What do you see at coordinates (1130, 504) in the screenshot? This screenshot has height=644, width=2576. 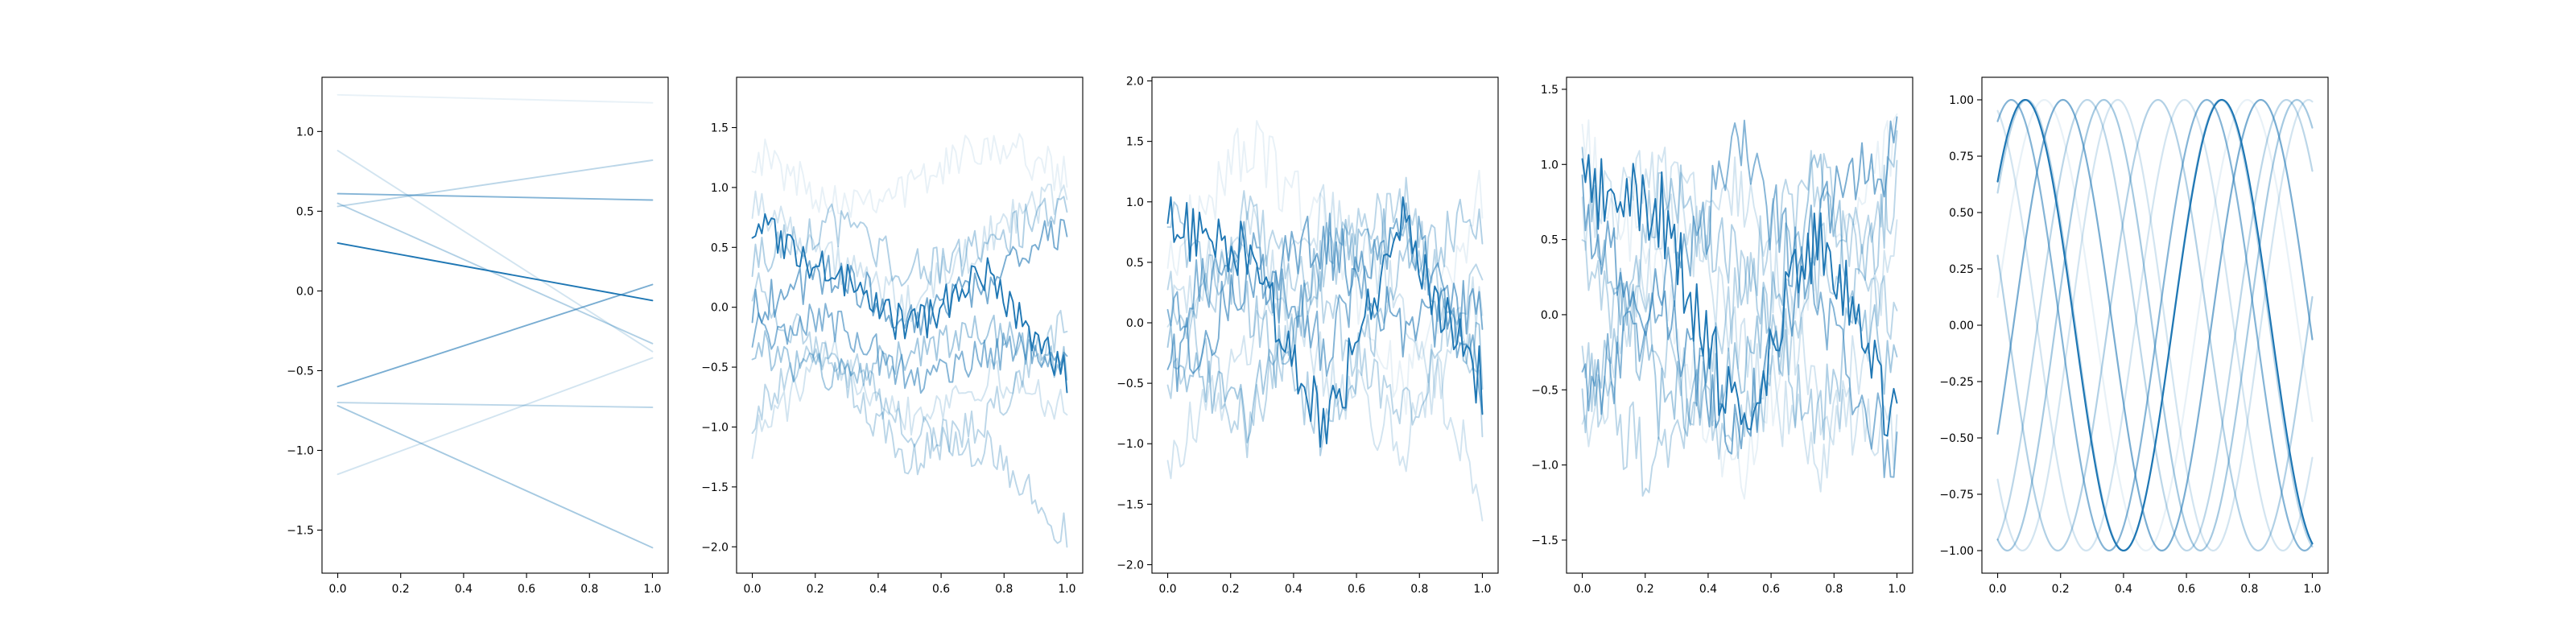 I see `chart-3-y-tick-label-1: −1.5` at bounding box center [1130, 504].